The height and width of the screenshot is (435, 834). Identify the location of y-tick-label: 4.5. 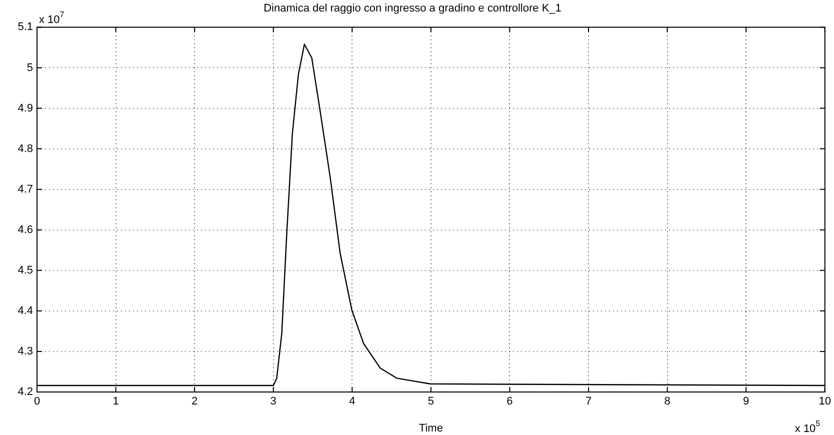
(25, 270).